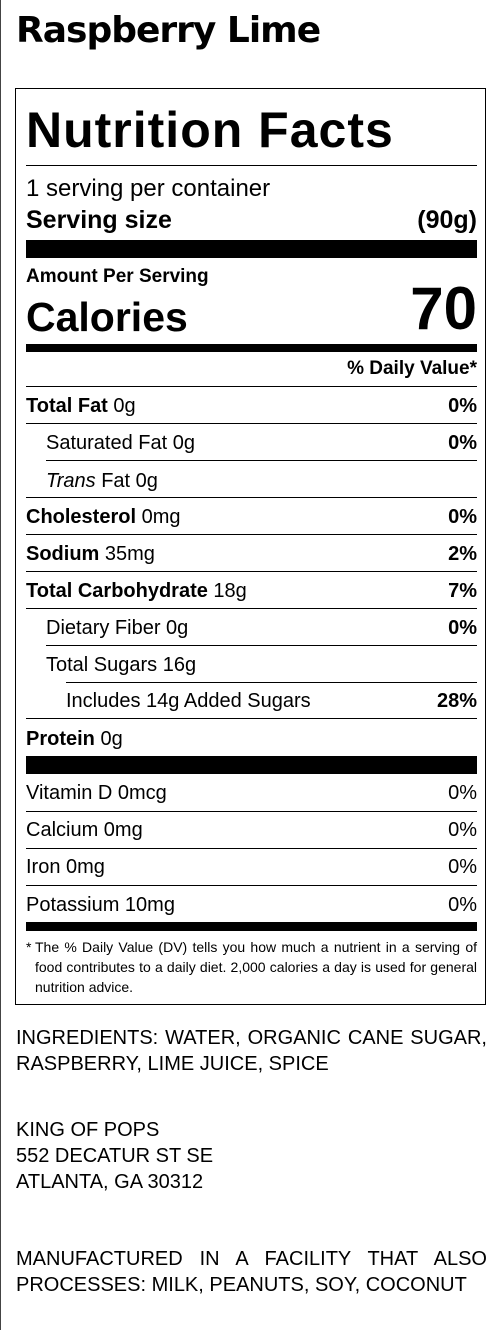 The width and height of the screenshot is (500, 1330). I want to click on nutrient-dv: 2%, so click(462, 553).